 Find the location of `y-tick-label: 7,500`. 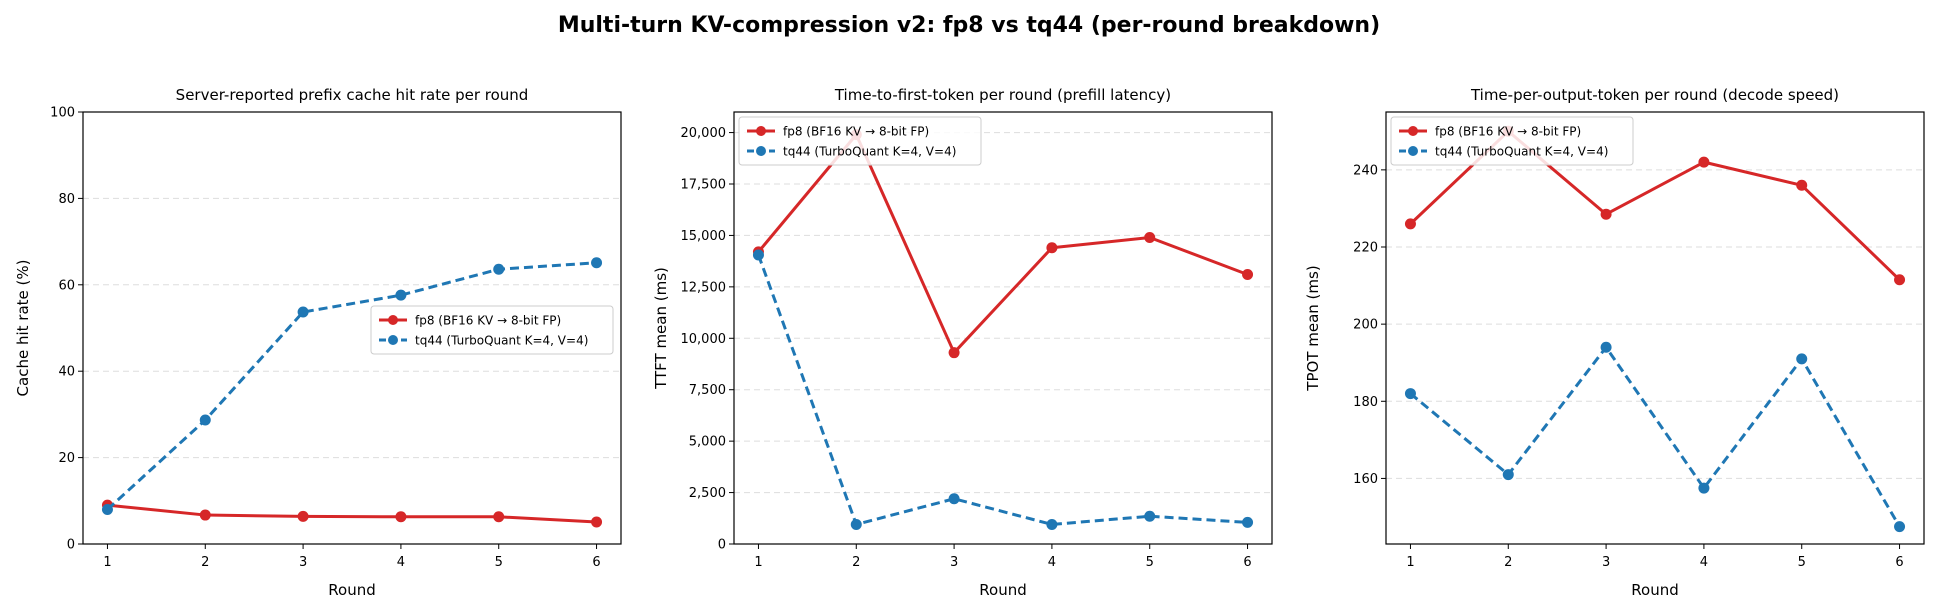

y-tick-label: 7,500 is located at coordinates (707, 390).